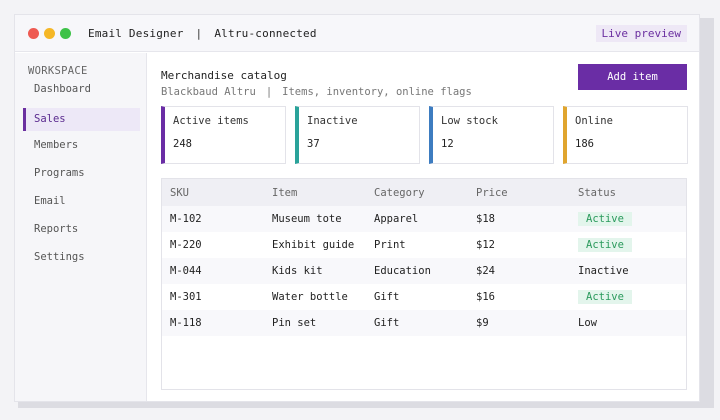 This screenshot has height=420, width=720. I want to click on stat-card-low-stock: Low stock 12, so click(491, 135).